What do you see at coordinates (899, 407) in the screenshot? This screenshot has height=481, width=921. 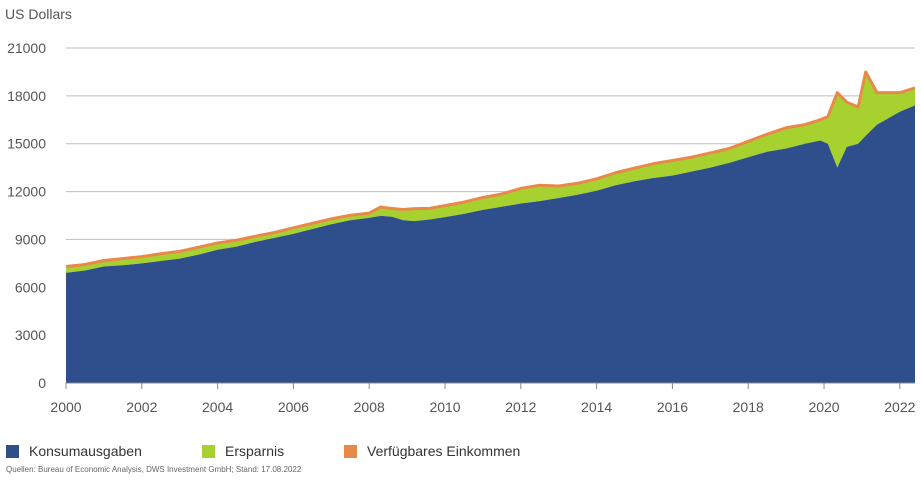 I see `x-tick-label: 2022` at bounding box center [899, 407].